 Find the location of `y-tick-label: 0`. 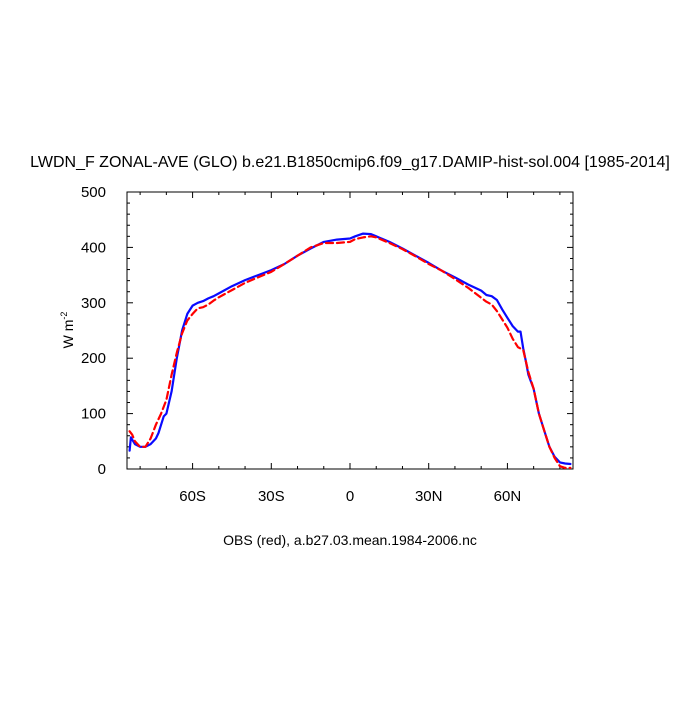

y-tick-label: 0 is located at coordinates (102, 469).